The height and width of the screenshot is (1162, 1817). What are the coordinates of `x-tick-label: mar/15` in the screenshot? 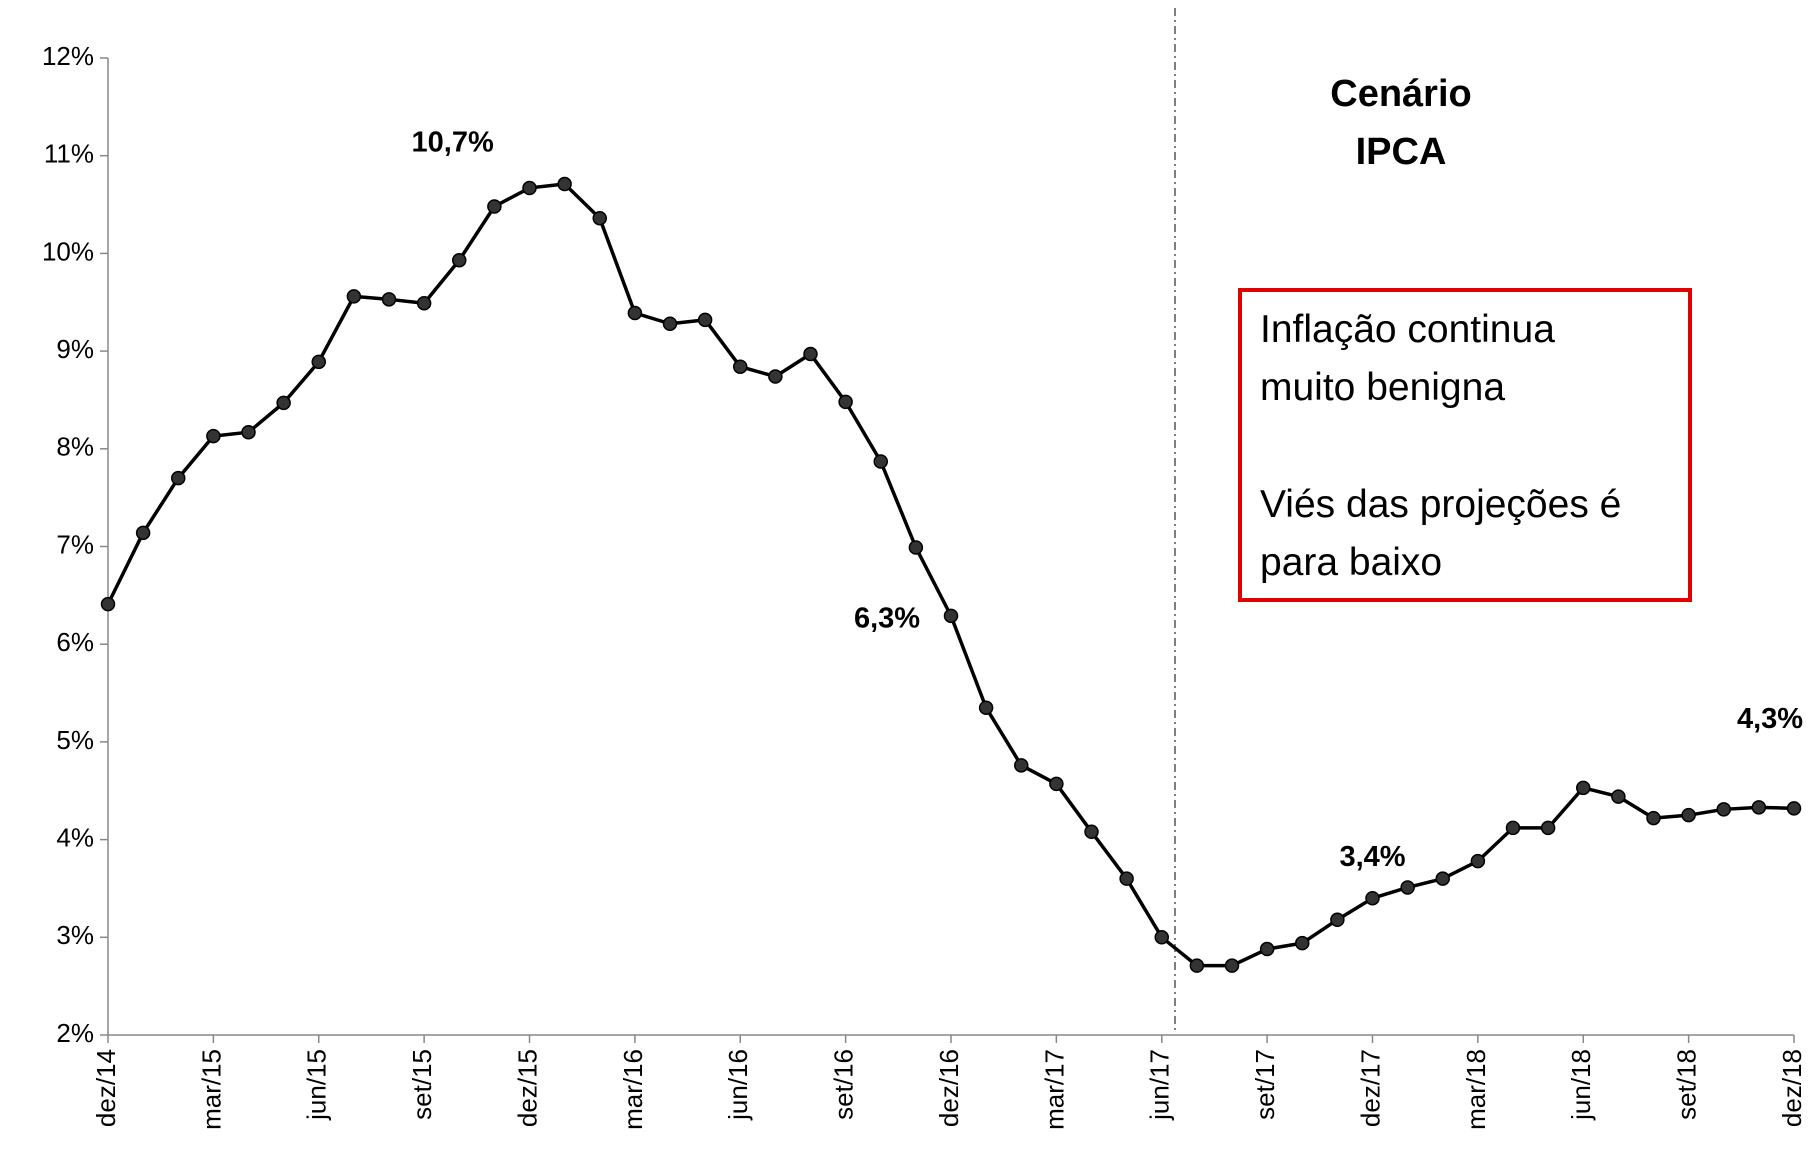 It's located at (211, 1089).